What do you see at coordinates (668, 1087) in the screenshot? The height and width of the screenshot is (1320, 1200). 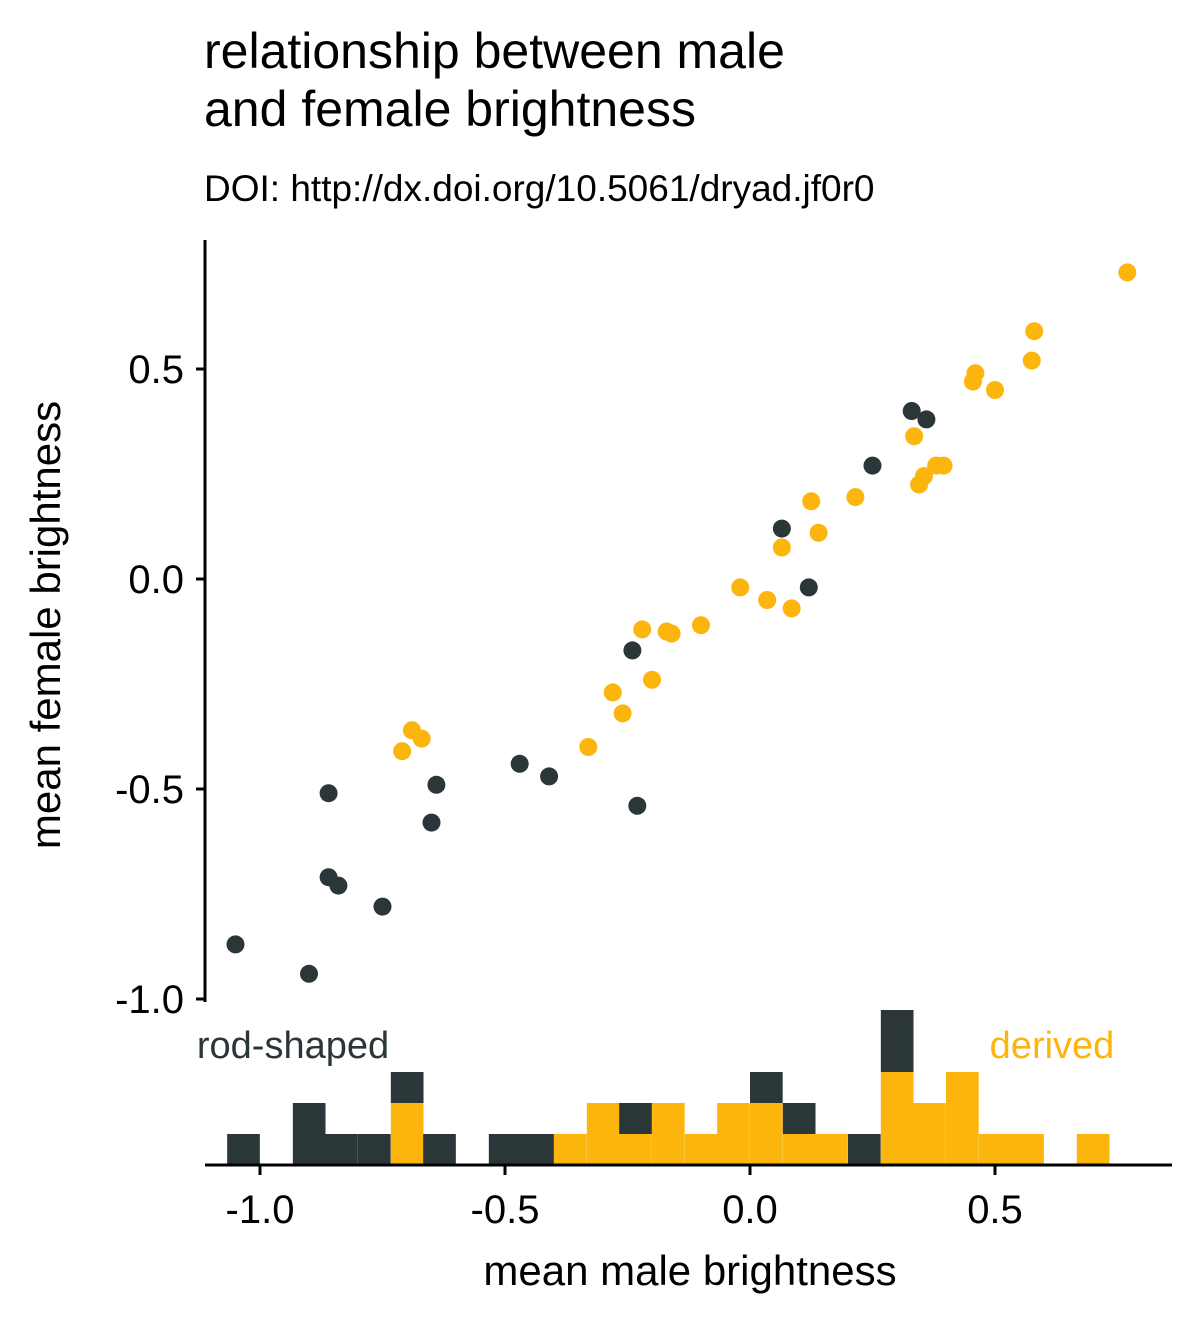 I see `histogram-layer` at bounding box center [668, 1087].